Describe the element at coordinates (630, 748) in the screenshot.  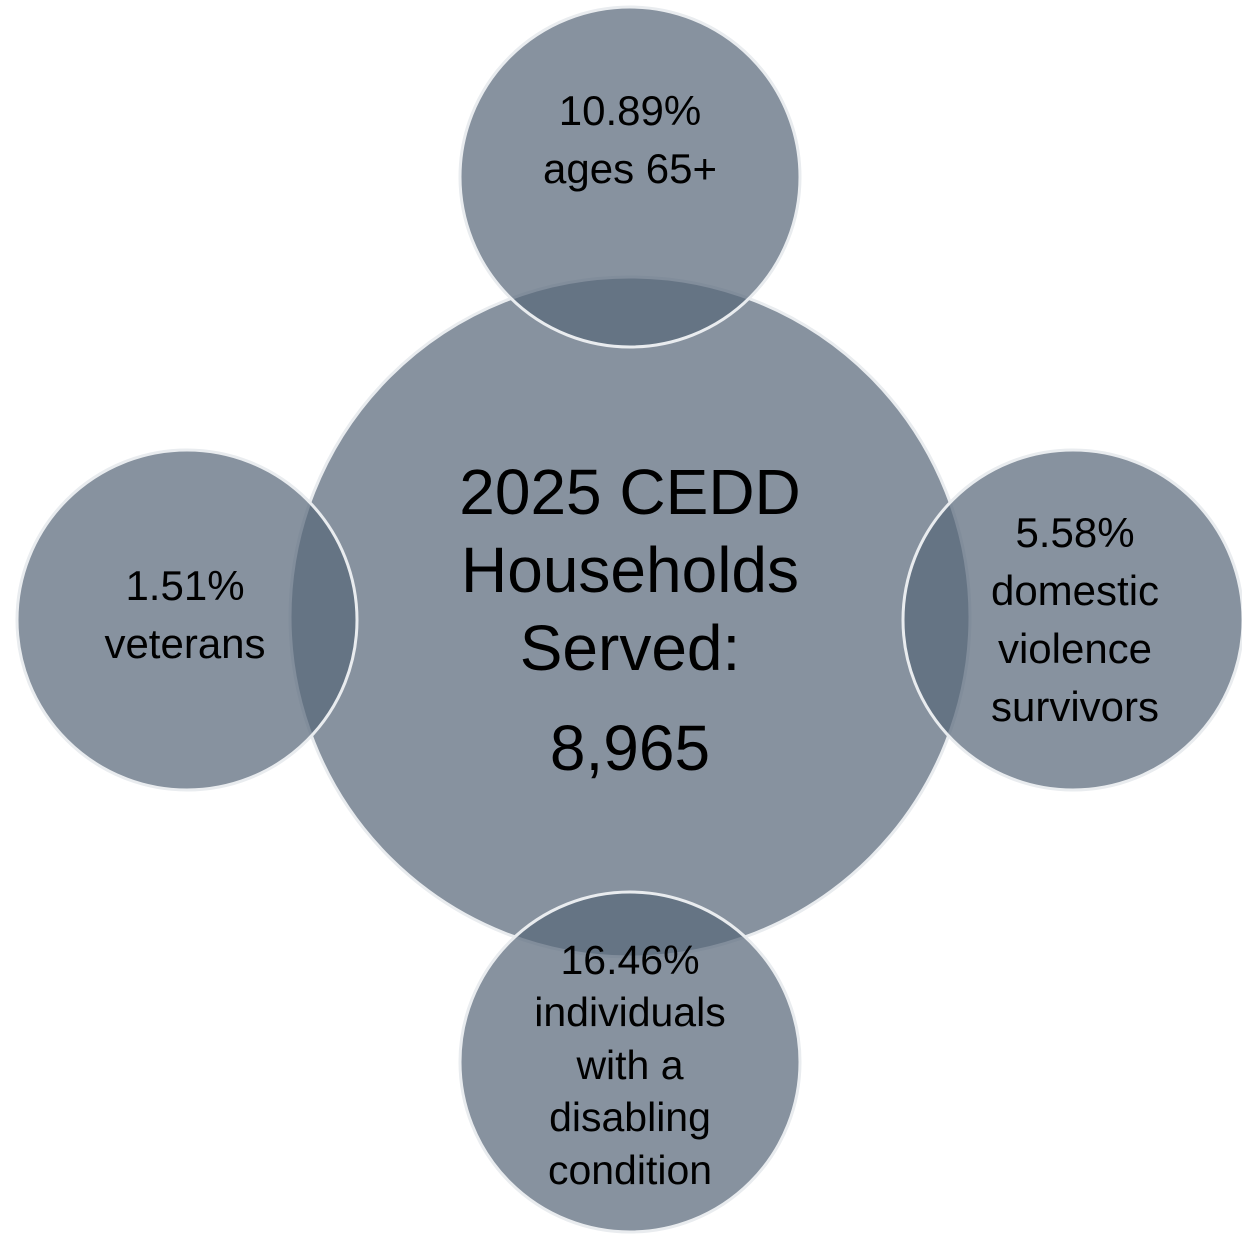
I see `households-served-value: 8,965` at that location.